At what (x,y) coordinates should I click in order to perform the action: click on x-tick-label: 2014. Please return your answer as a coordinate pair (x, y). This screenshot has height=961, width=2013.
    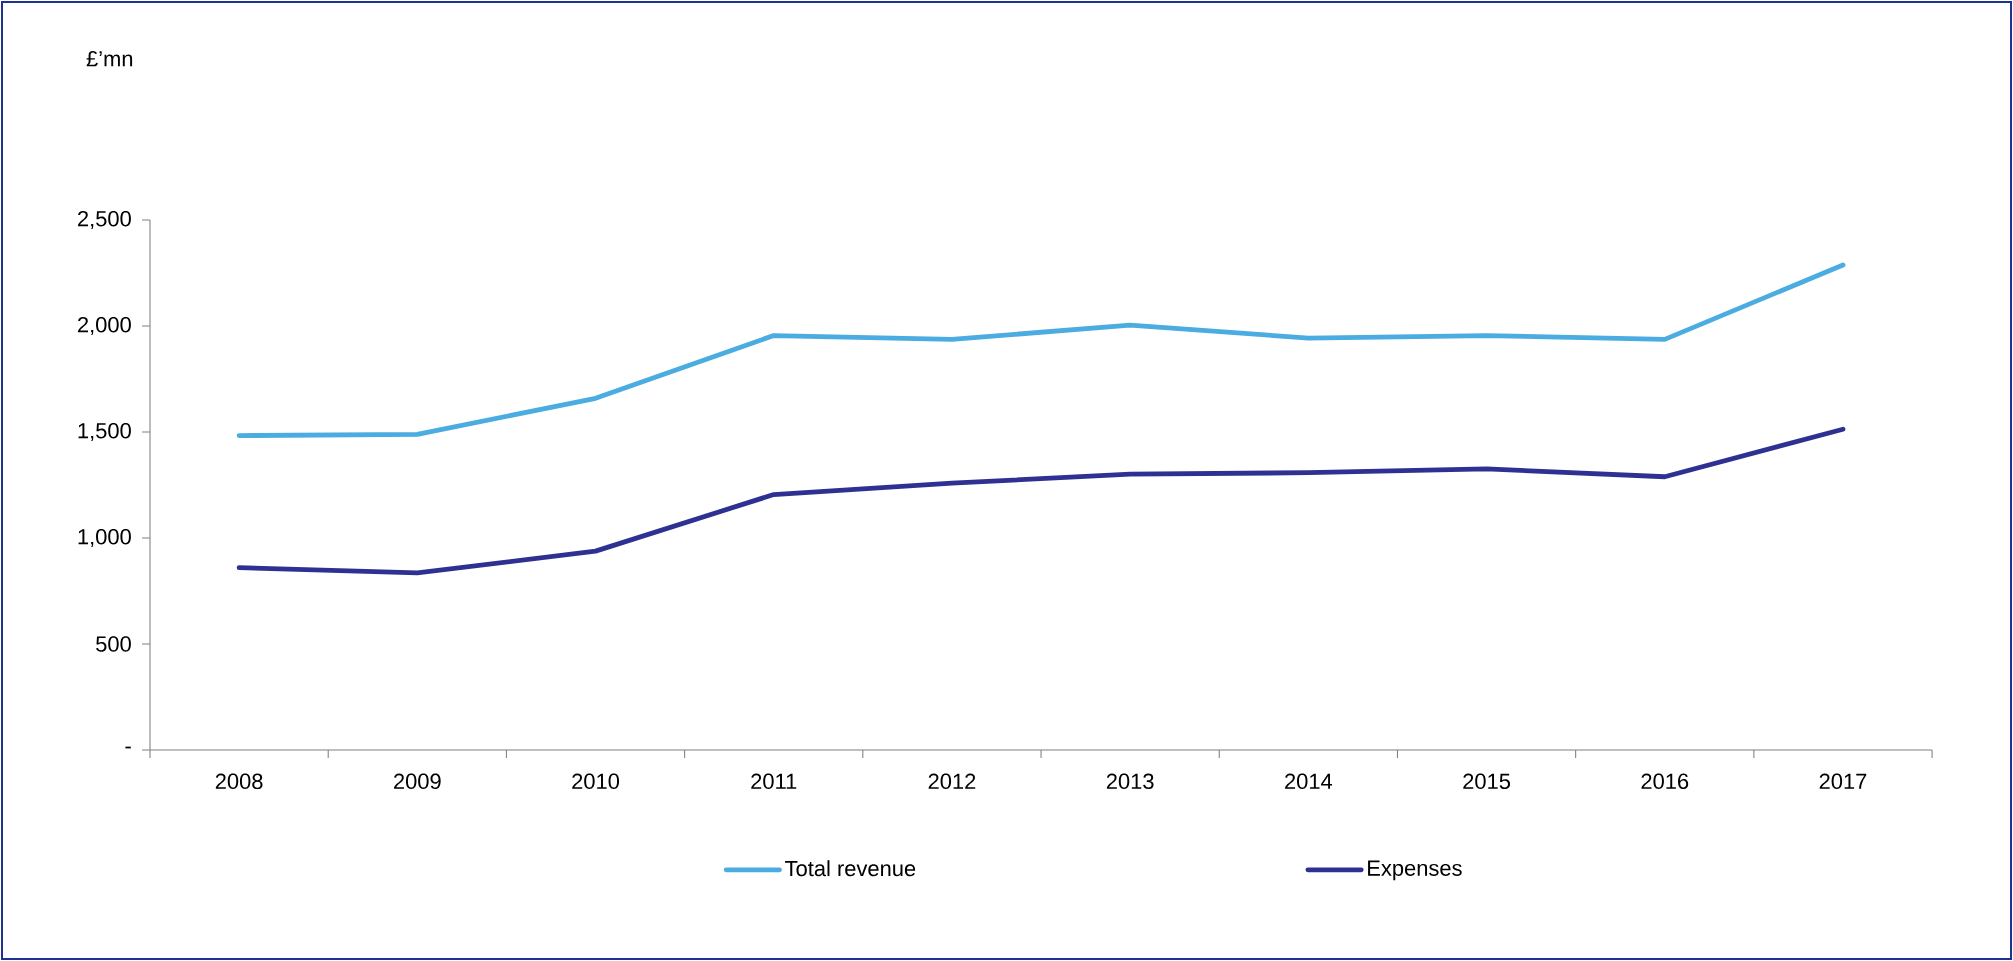
    Looking at the image, I should click on (1309, 781).